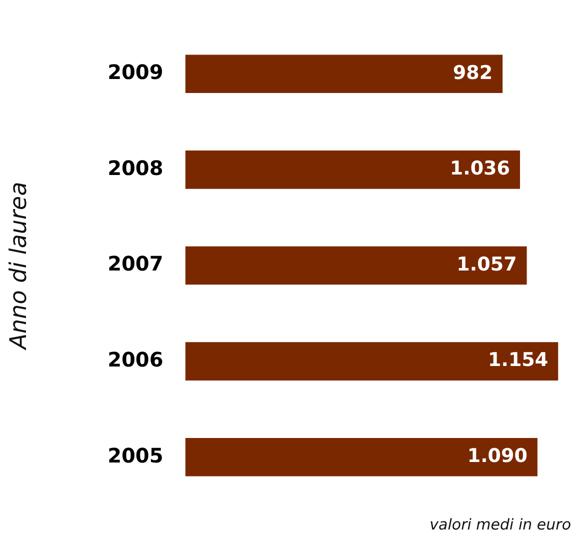 This screenshot has height=535, width=573. I want to click on data-label: 1.057, so click(486, 264).